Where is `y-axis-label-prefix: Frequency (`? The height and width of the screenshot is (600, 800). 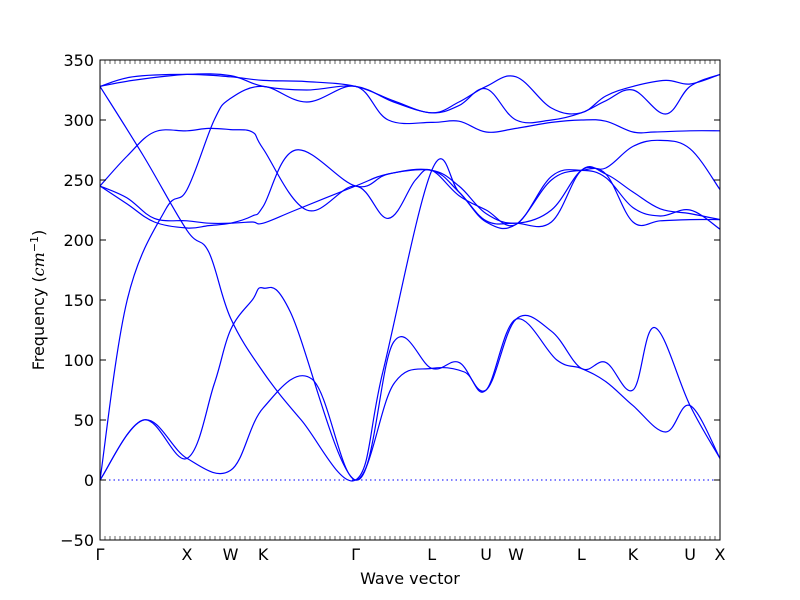
y-axis-label-prefix: Frequency ( is located at coordinates (38, 323).